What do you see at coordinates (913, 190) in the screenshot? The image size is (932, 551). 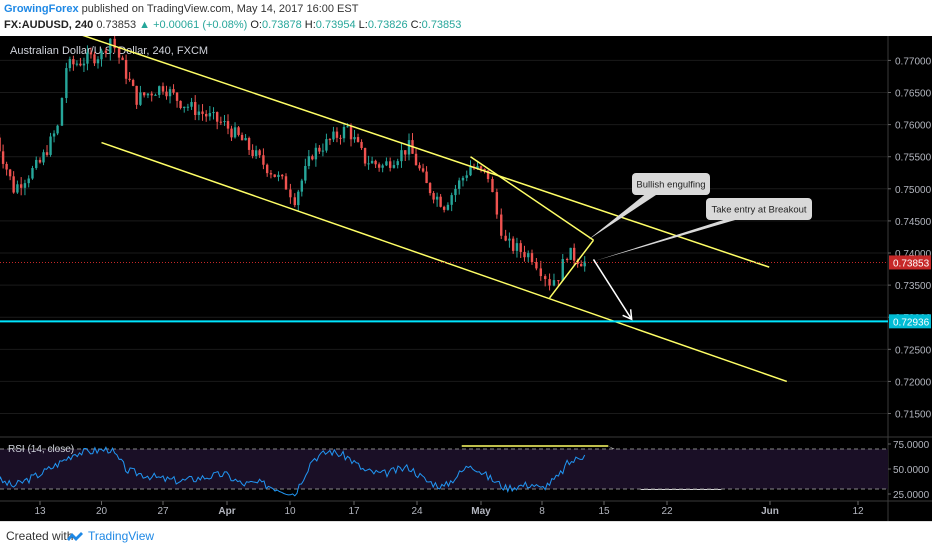 I see `price-tick-label: 0.75000` at bounding box center [913, 190].